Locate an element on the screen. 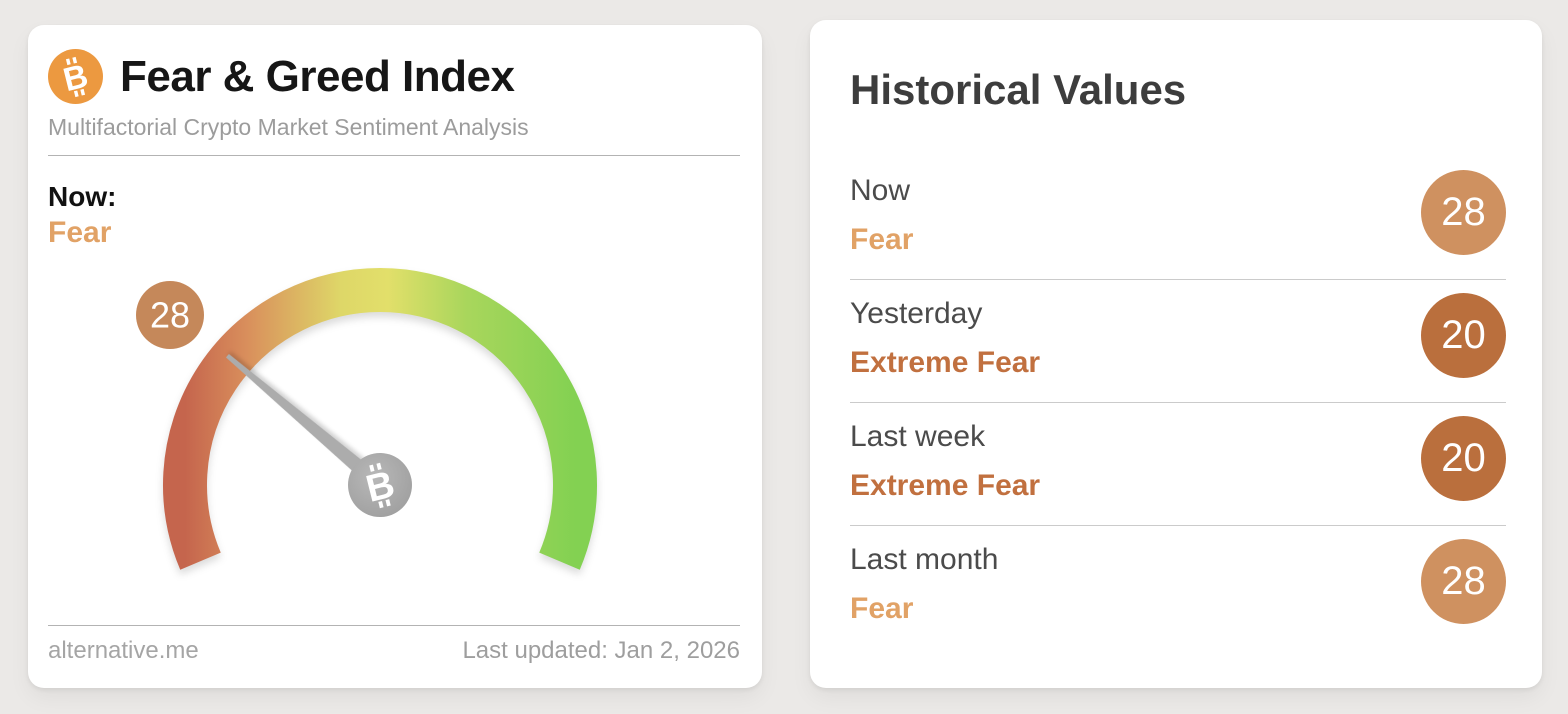 The height and width of the screenshot is (714, 1568). bitcoin-logo-icon: B is located at coordinates (75, 76).